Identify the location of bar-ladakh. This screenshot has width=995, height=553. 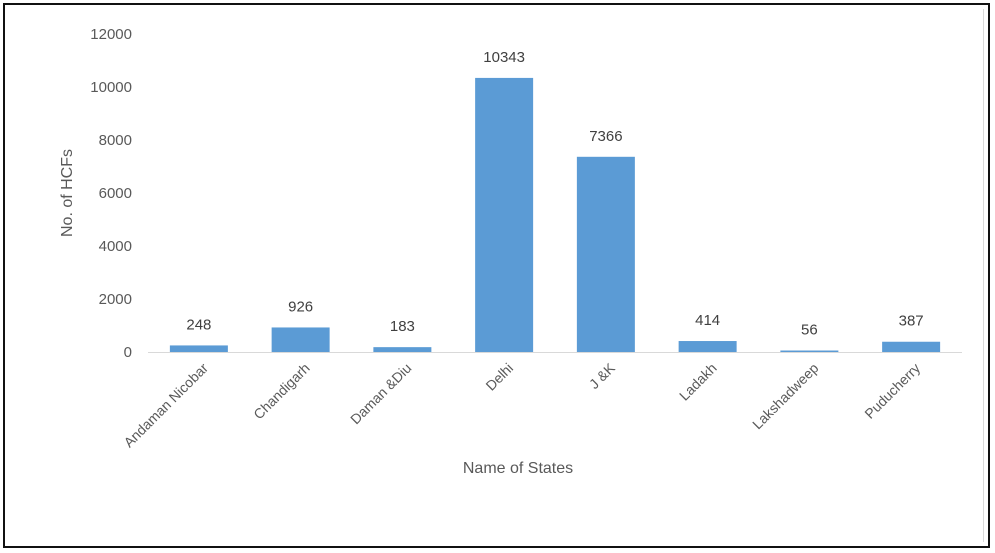
(707, 346).